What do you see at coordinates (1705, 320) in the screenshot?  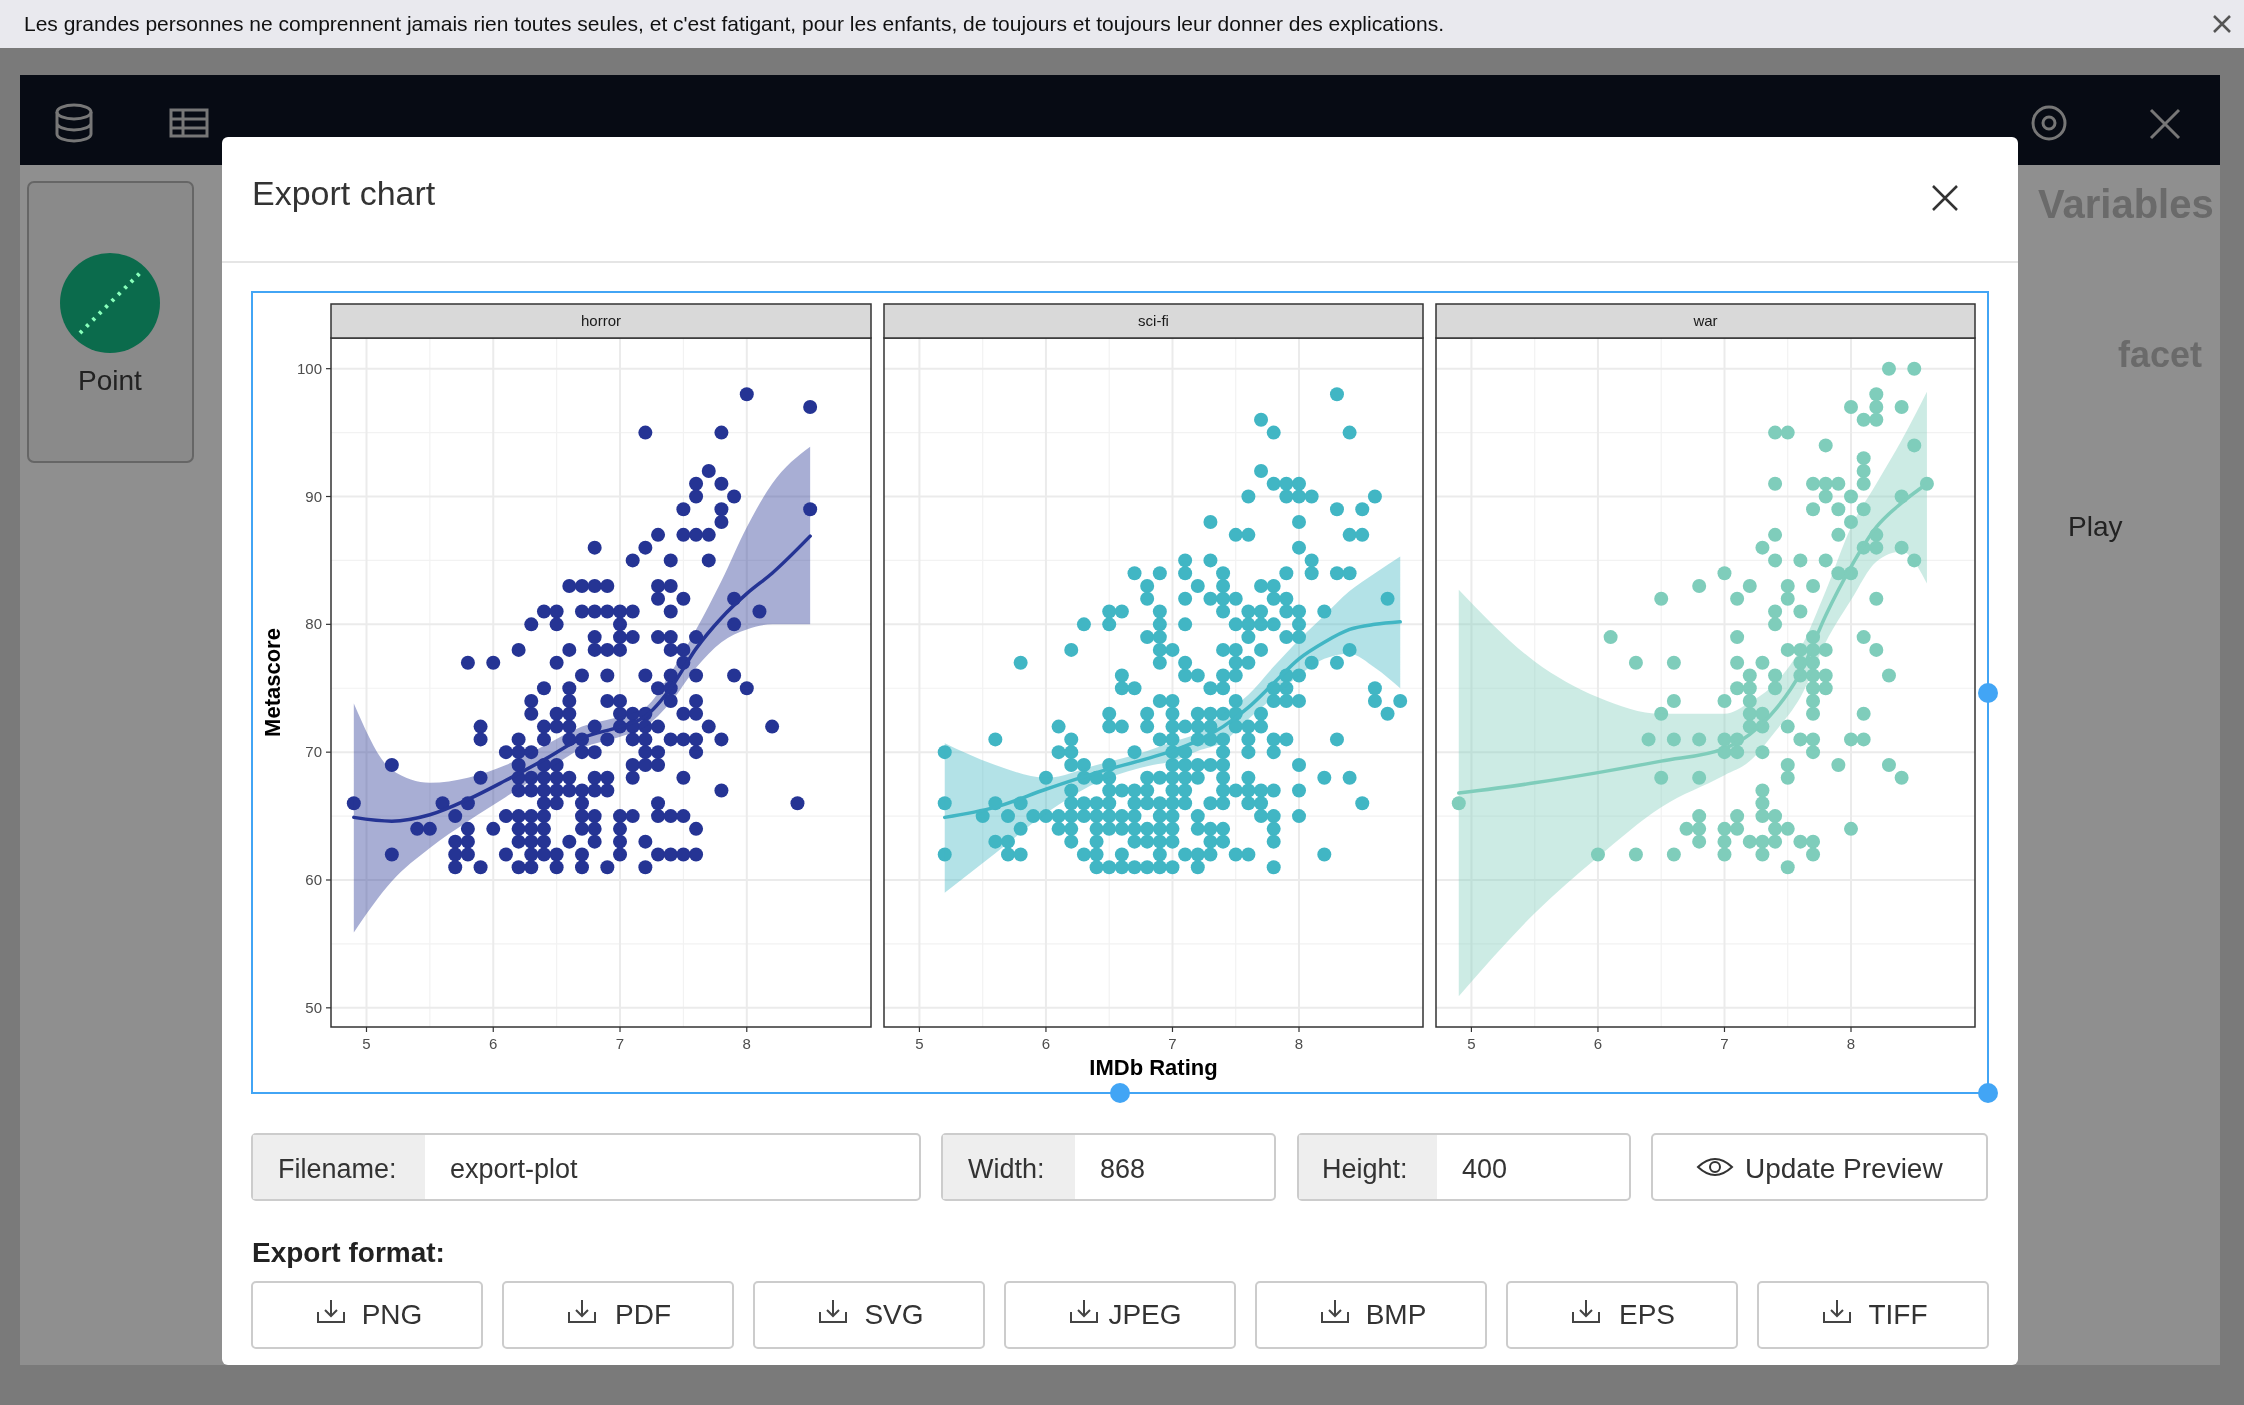 I see `chart-title: war` at bounding box center [1705, 320].